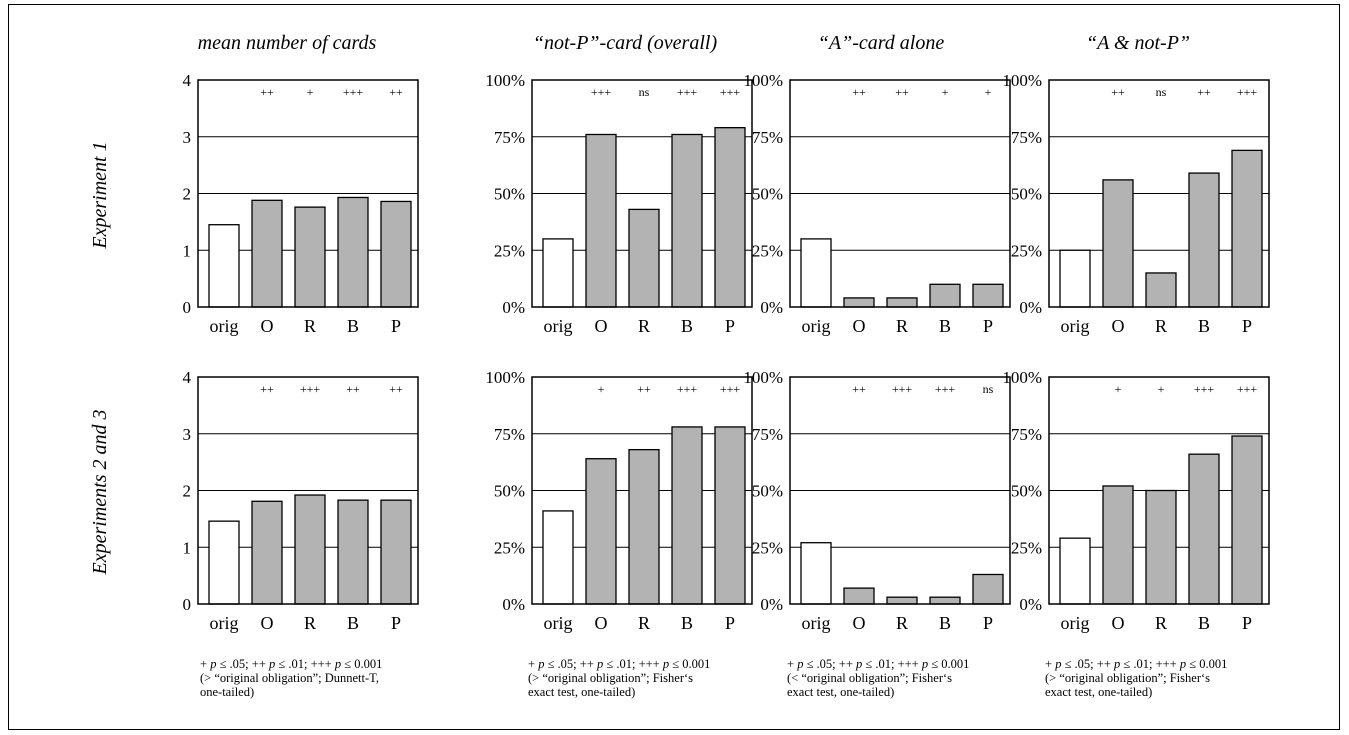 The image size is (1349, 735). What do you see at coordinates (601, 531) in the screenshot?
I see `chart-5-bar-O` at bounding box center [601, 531].